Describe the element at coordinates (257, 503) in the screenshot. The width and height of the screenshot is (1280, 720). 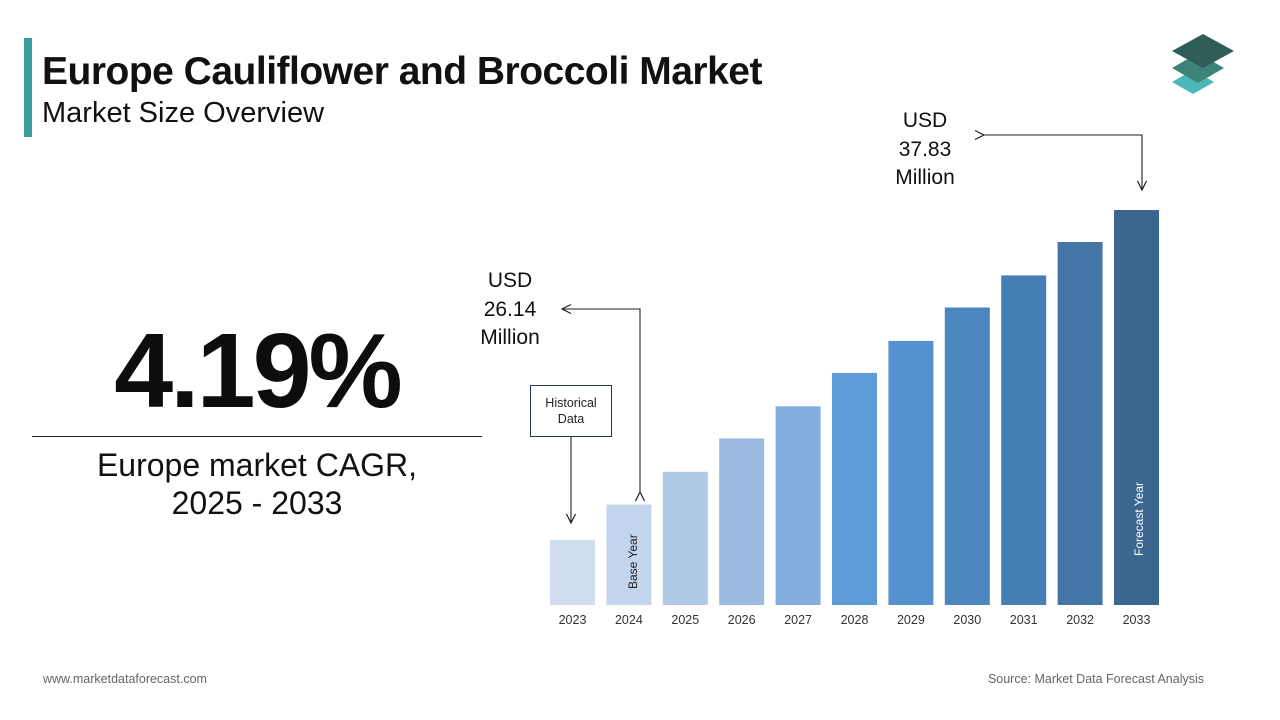
I see `cagr-label-line2: 2025 - 2033` at that location.